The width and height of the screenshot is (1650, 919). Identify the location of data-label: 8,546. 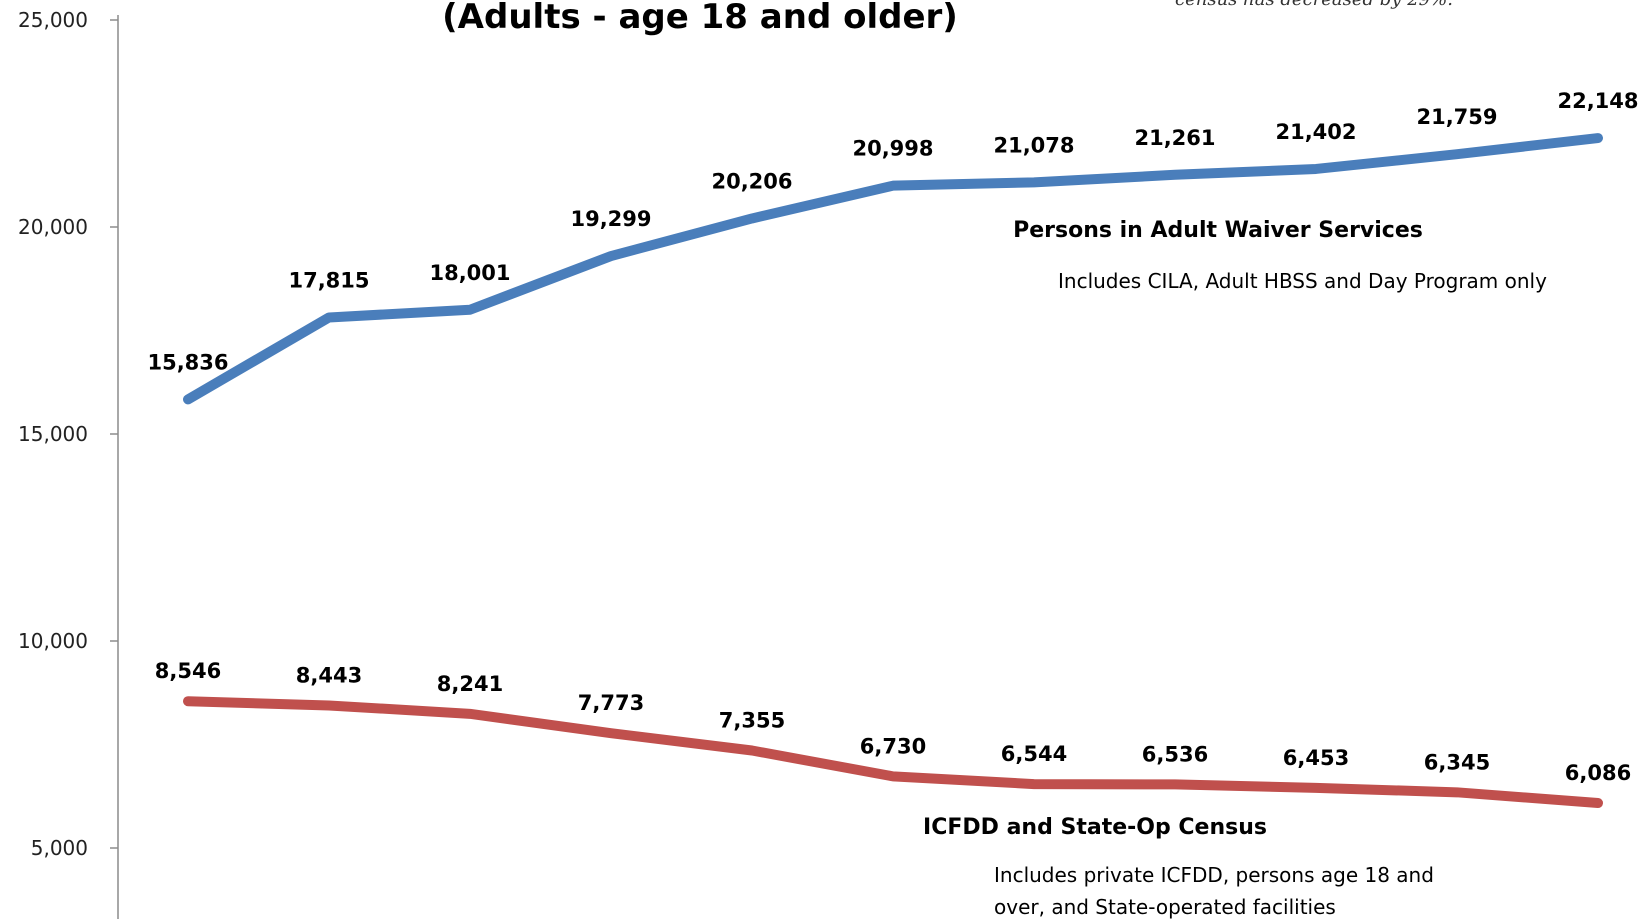
(188, 671).